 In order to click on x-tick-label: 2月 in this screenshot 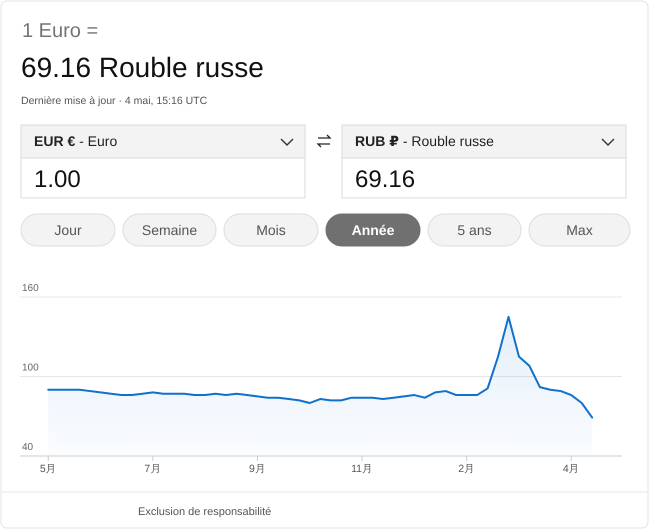, I will do `click(467, 469)`.